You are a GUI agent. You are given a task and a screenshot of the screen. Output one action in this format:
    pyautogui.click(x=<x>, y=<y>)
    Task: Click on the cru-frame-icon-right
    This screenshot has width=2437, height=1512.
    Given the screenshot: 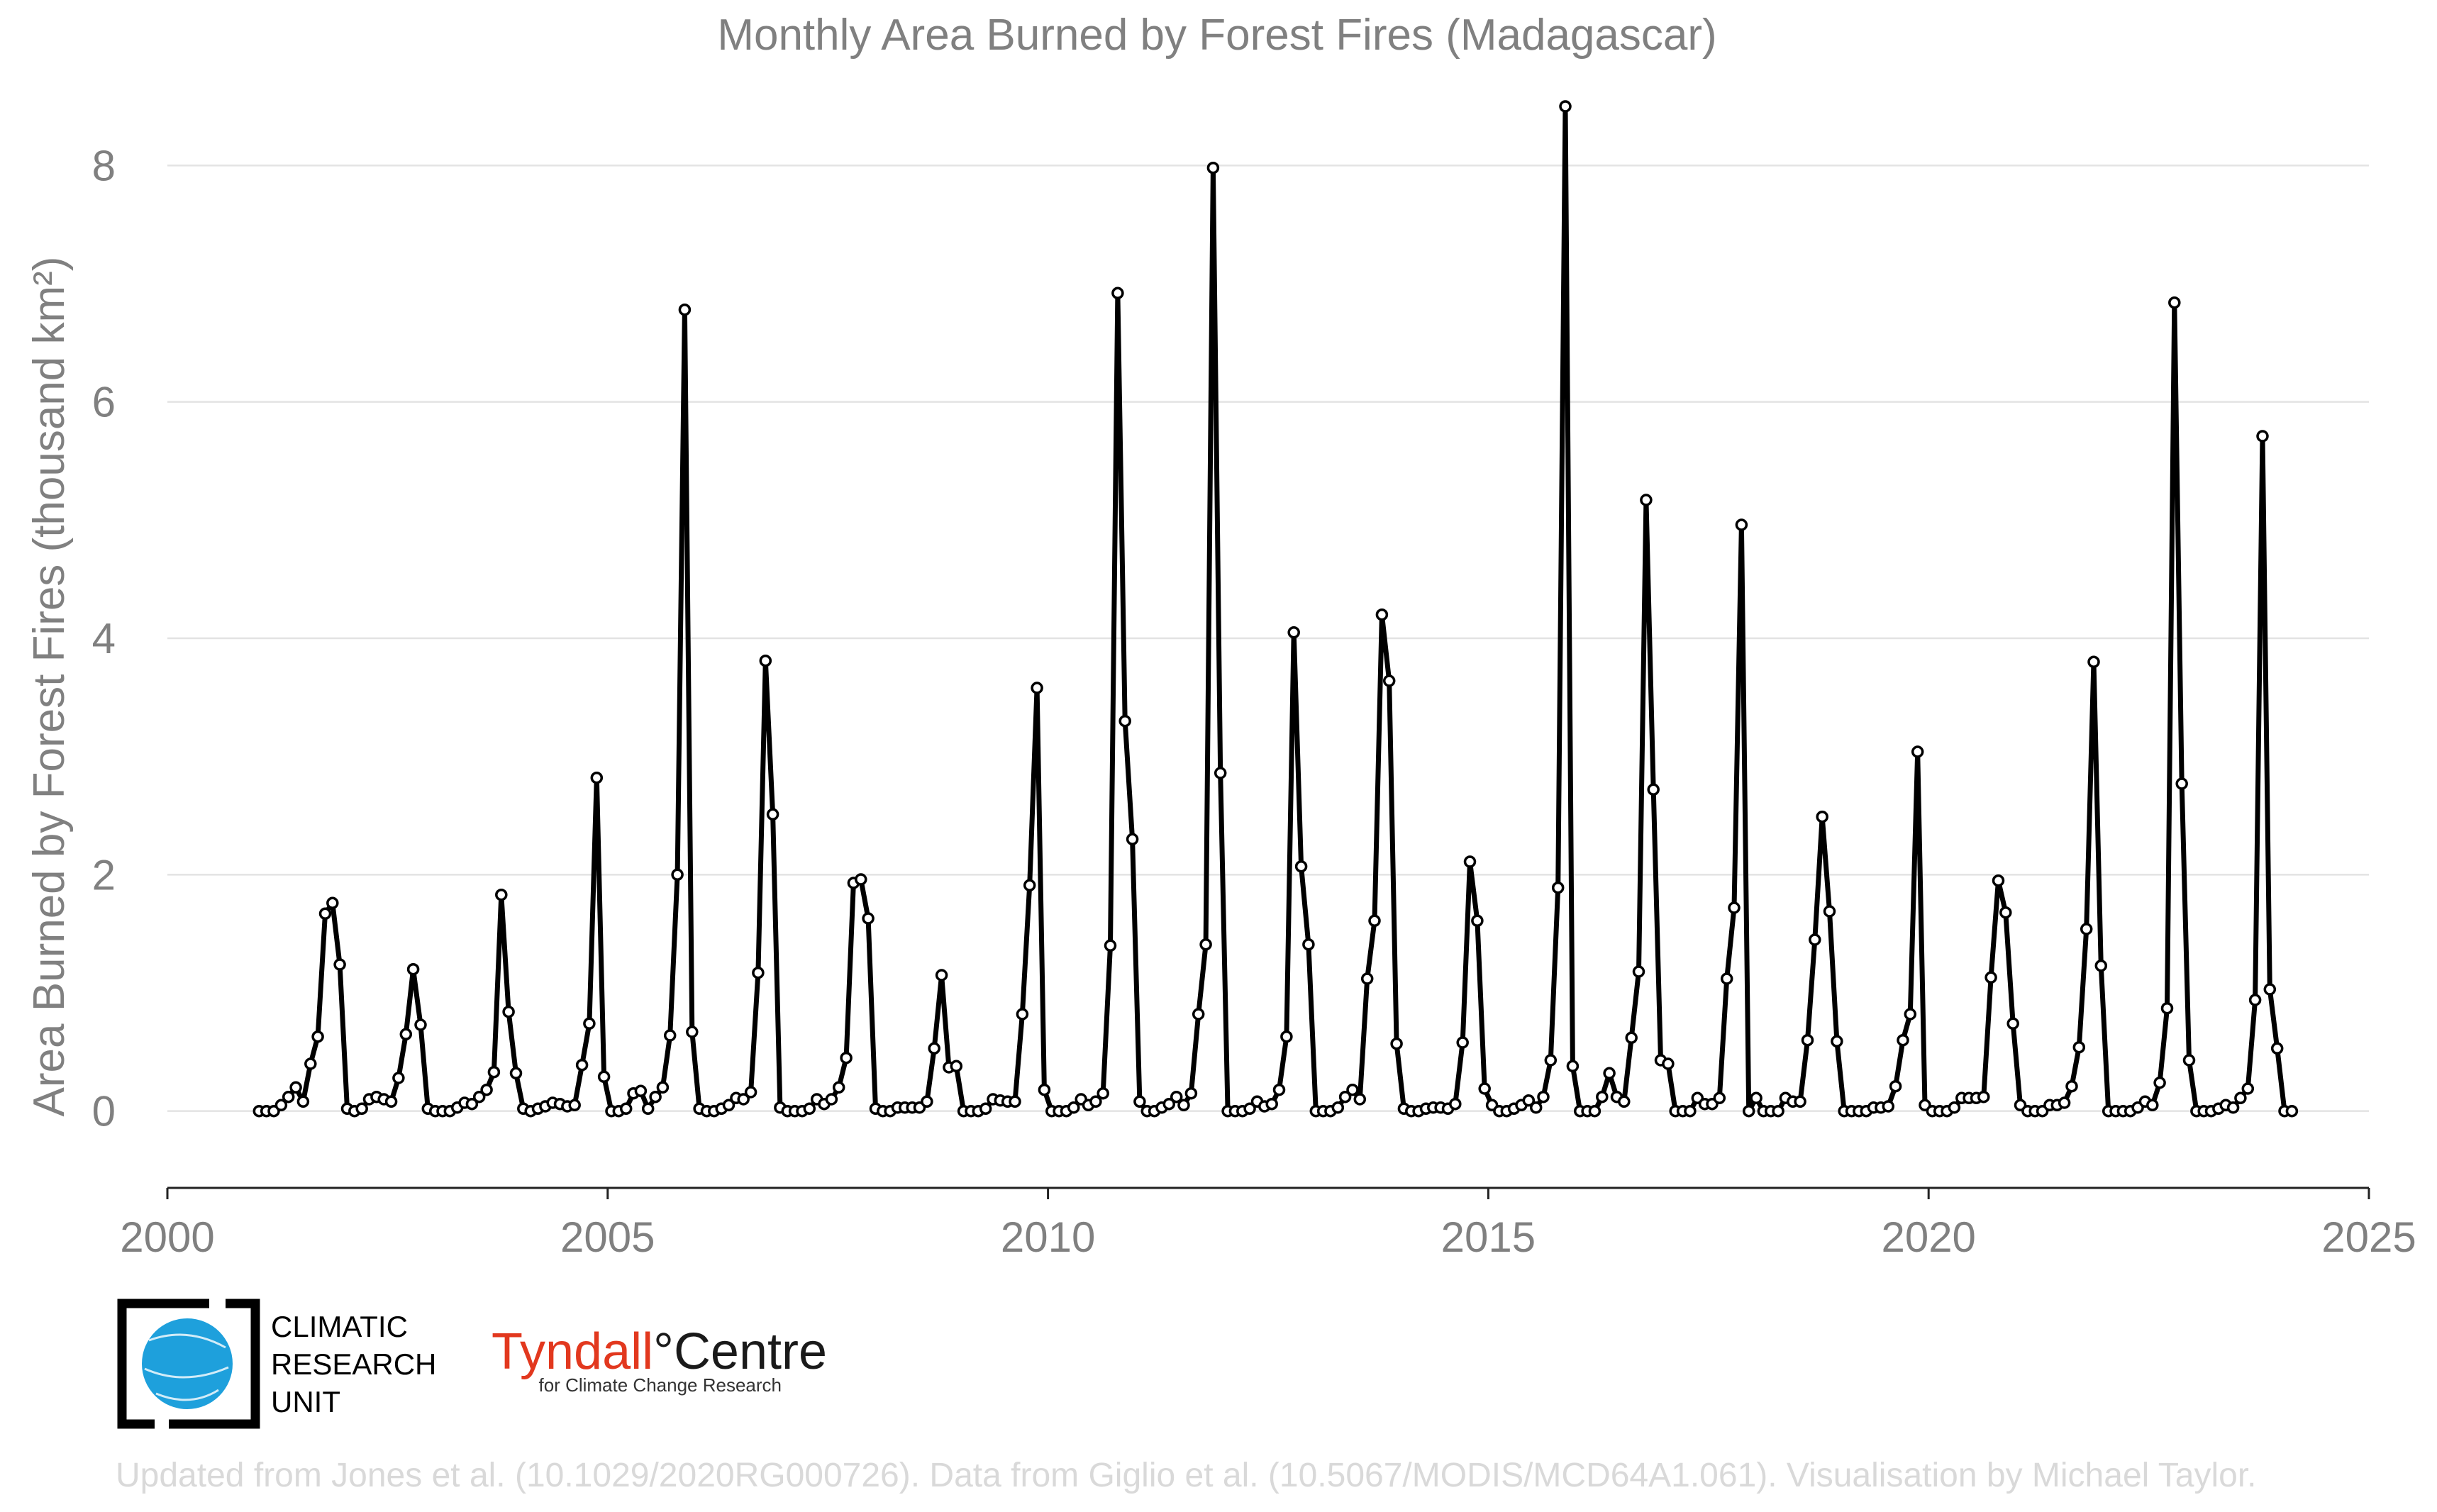 What is the action you would take?
    pyautogui.click(x=215, y=1364)
    